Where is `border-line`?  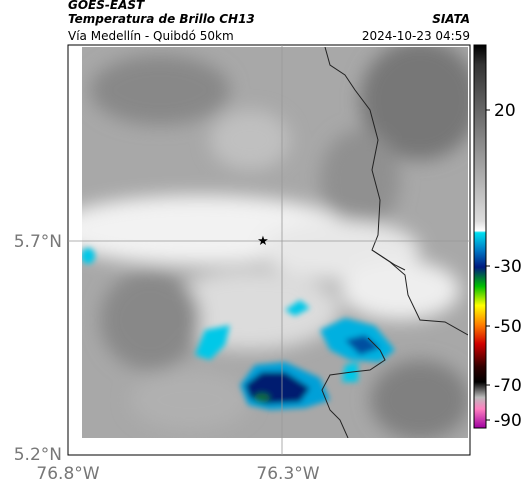 border-line is located at coordinates (363, 343).